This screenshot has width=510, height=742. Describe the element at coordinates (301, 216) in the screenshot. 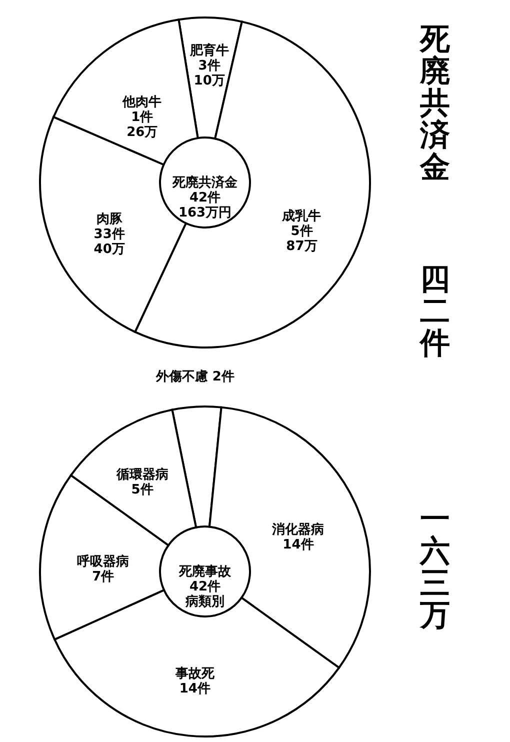

I see `slice-label: 成乳牛` at that location.